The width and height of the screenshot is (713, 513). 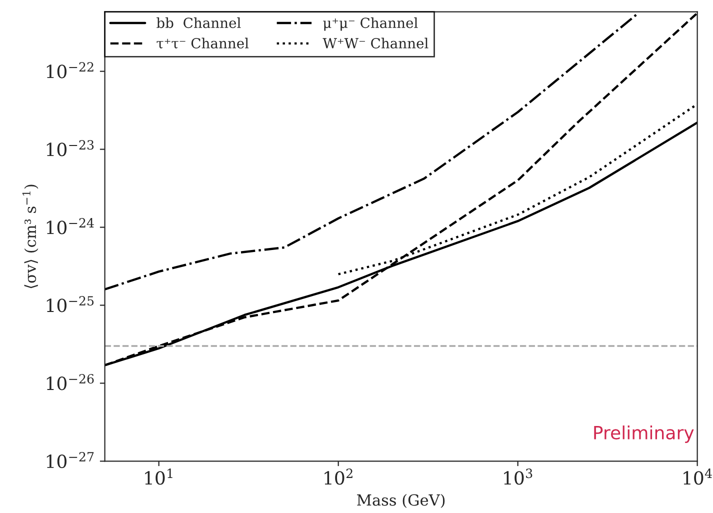 I want to click on y-tick-label: 10$^{−24}$, so click(x=70, y=226).